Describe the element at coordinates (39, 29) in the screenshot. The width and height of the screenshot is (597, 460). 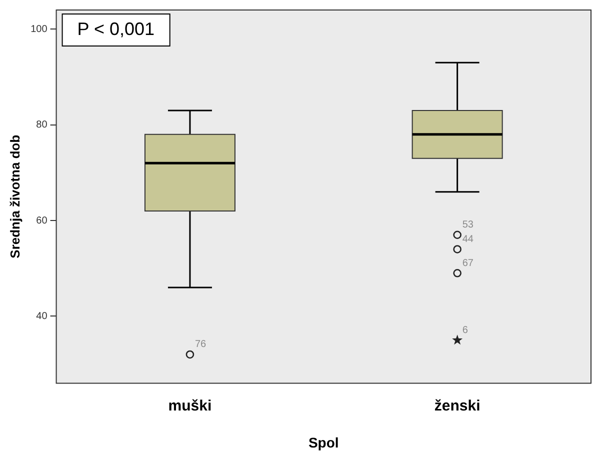
I see `y-tick-label: 100` at that location.